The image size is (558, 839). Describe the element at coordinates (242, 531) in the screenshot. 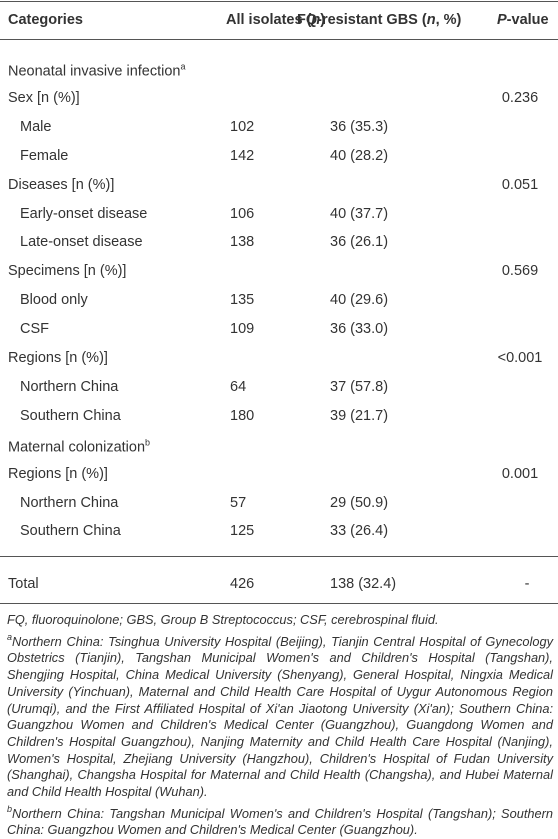

I see `all-isolates: 125` at that location.